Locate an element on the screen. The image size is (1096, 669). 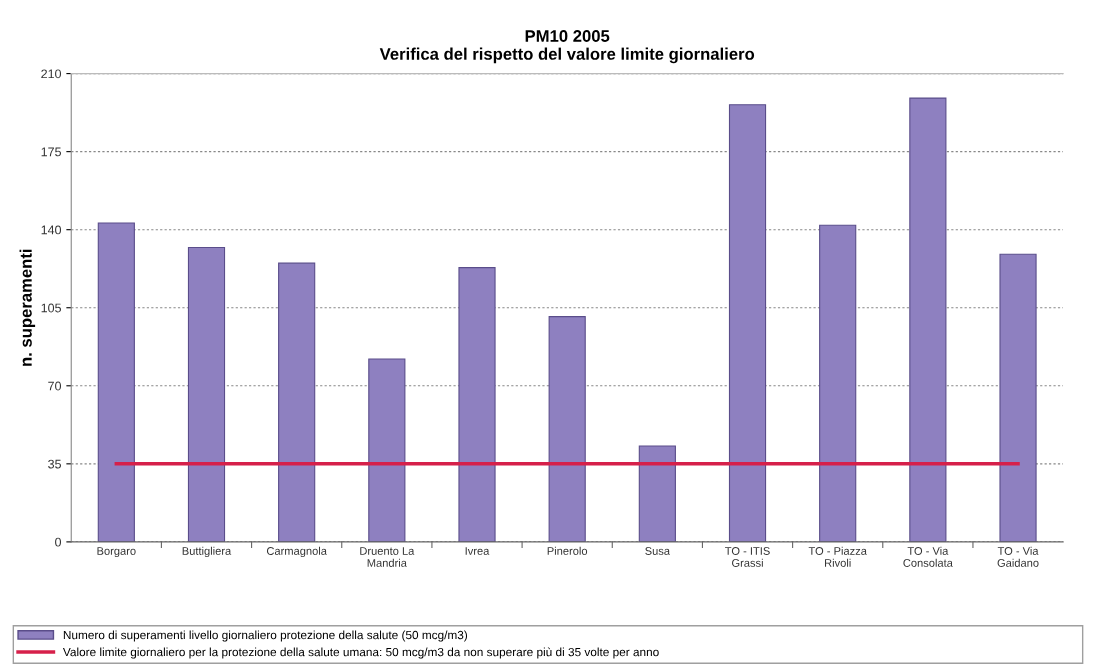
y-tick-label: 35 is located at coordinates (54, 464).